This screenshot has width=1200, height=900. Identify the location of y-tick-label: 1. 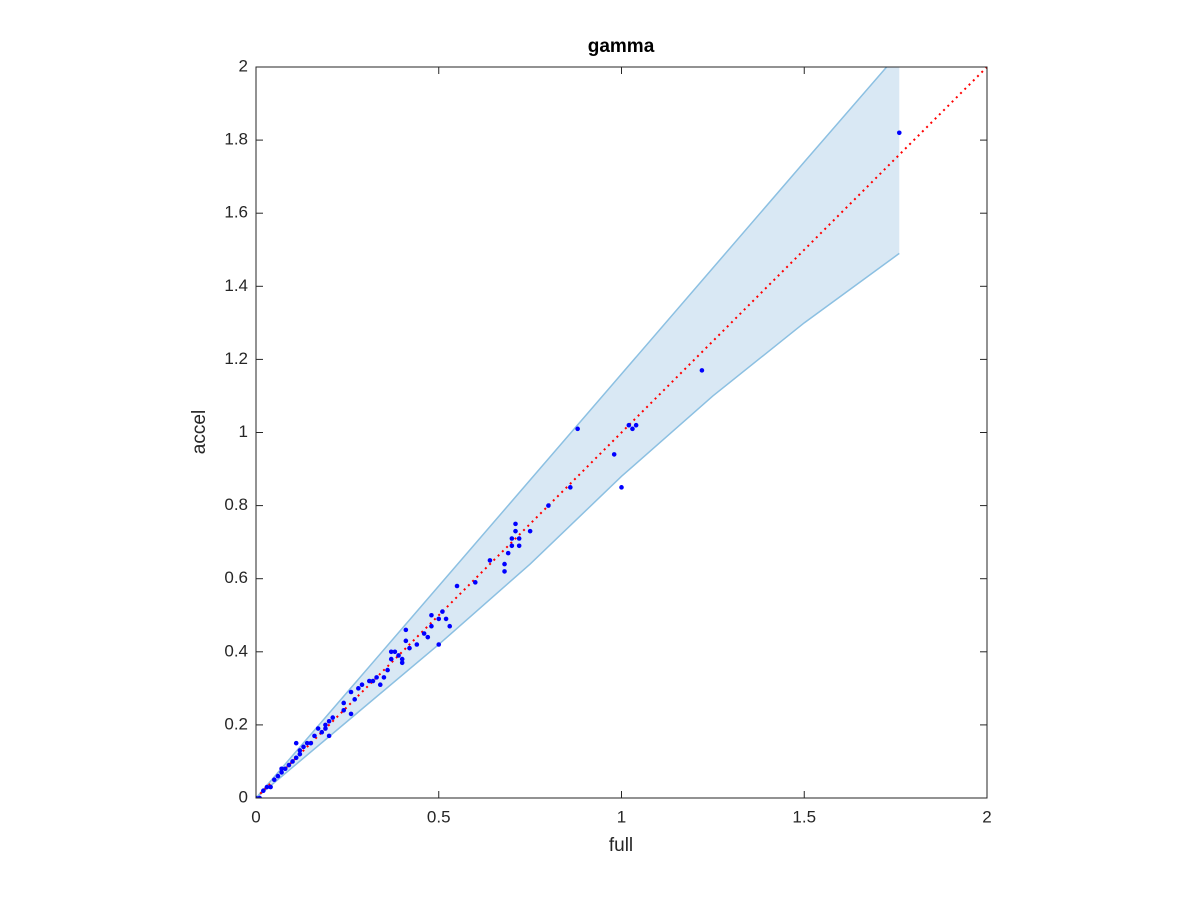
(243, 431).